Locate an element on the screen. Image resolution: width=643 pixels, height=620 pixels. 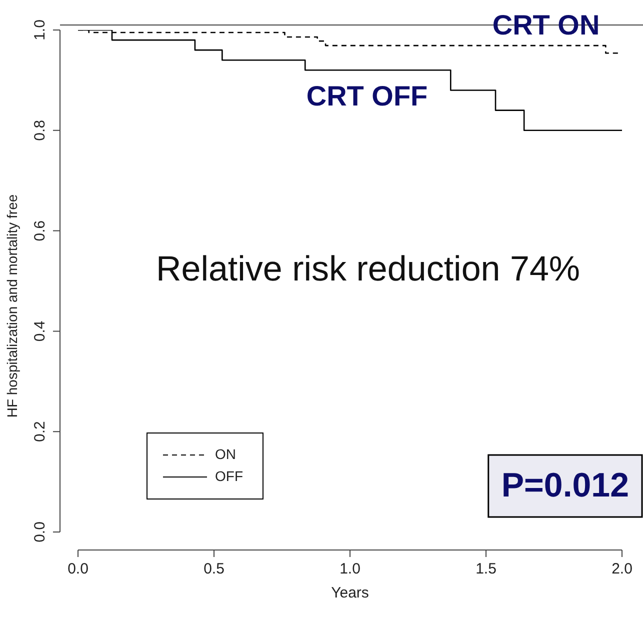
x-tick-label: 1.5 is located at coordinates (486, 569).